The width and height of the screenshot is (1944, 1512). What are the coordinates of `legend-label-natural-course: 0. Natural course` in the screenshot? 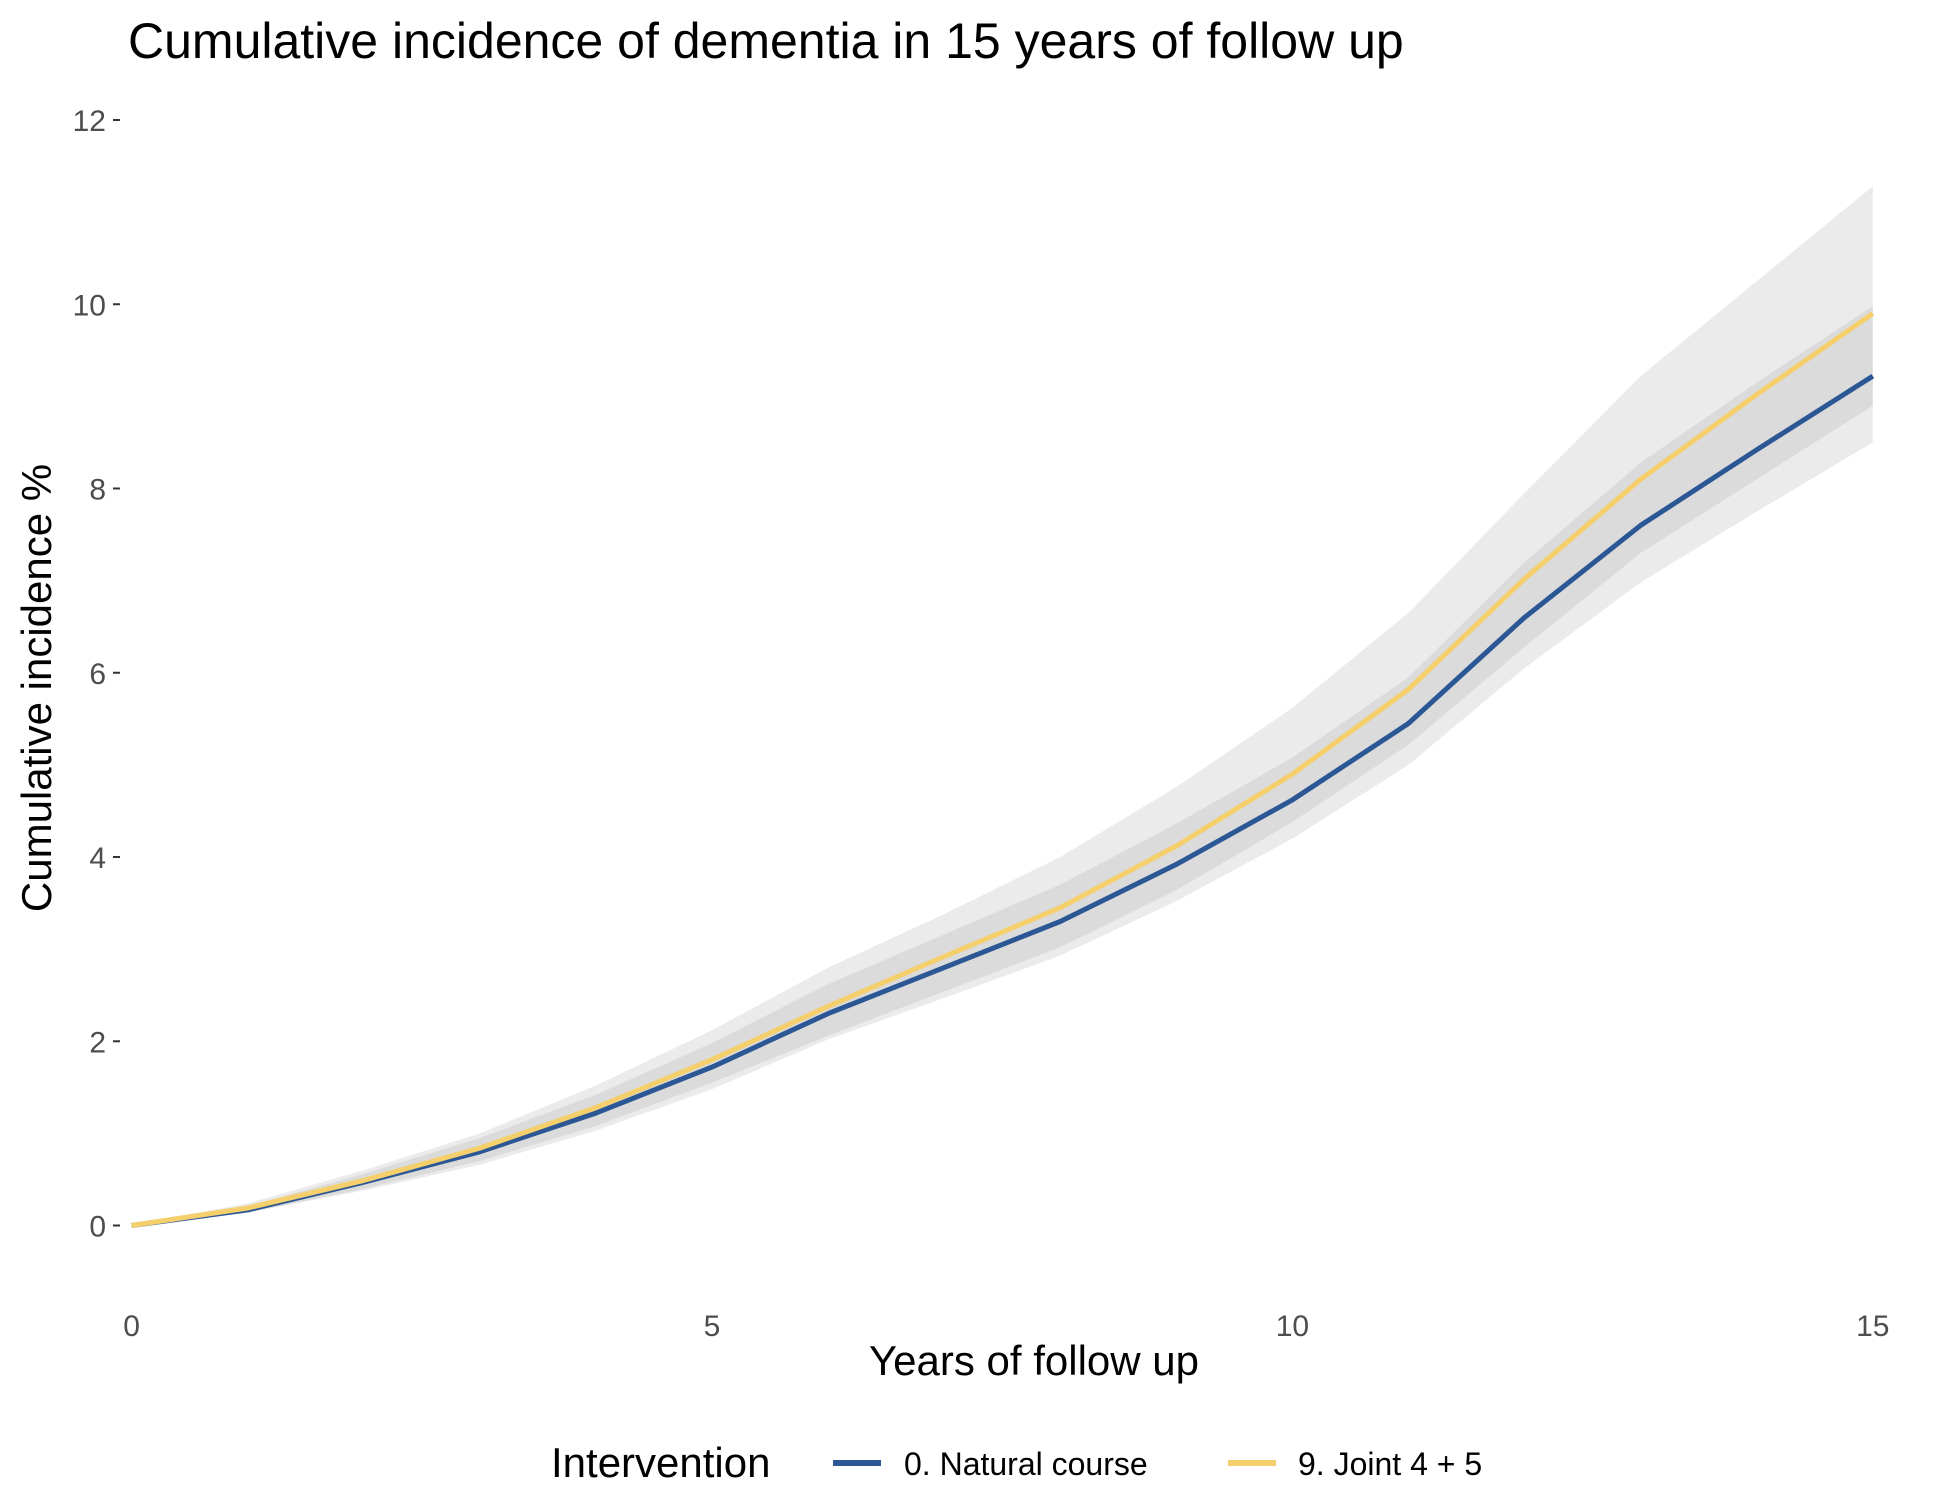 It's located at (1026, 1464).